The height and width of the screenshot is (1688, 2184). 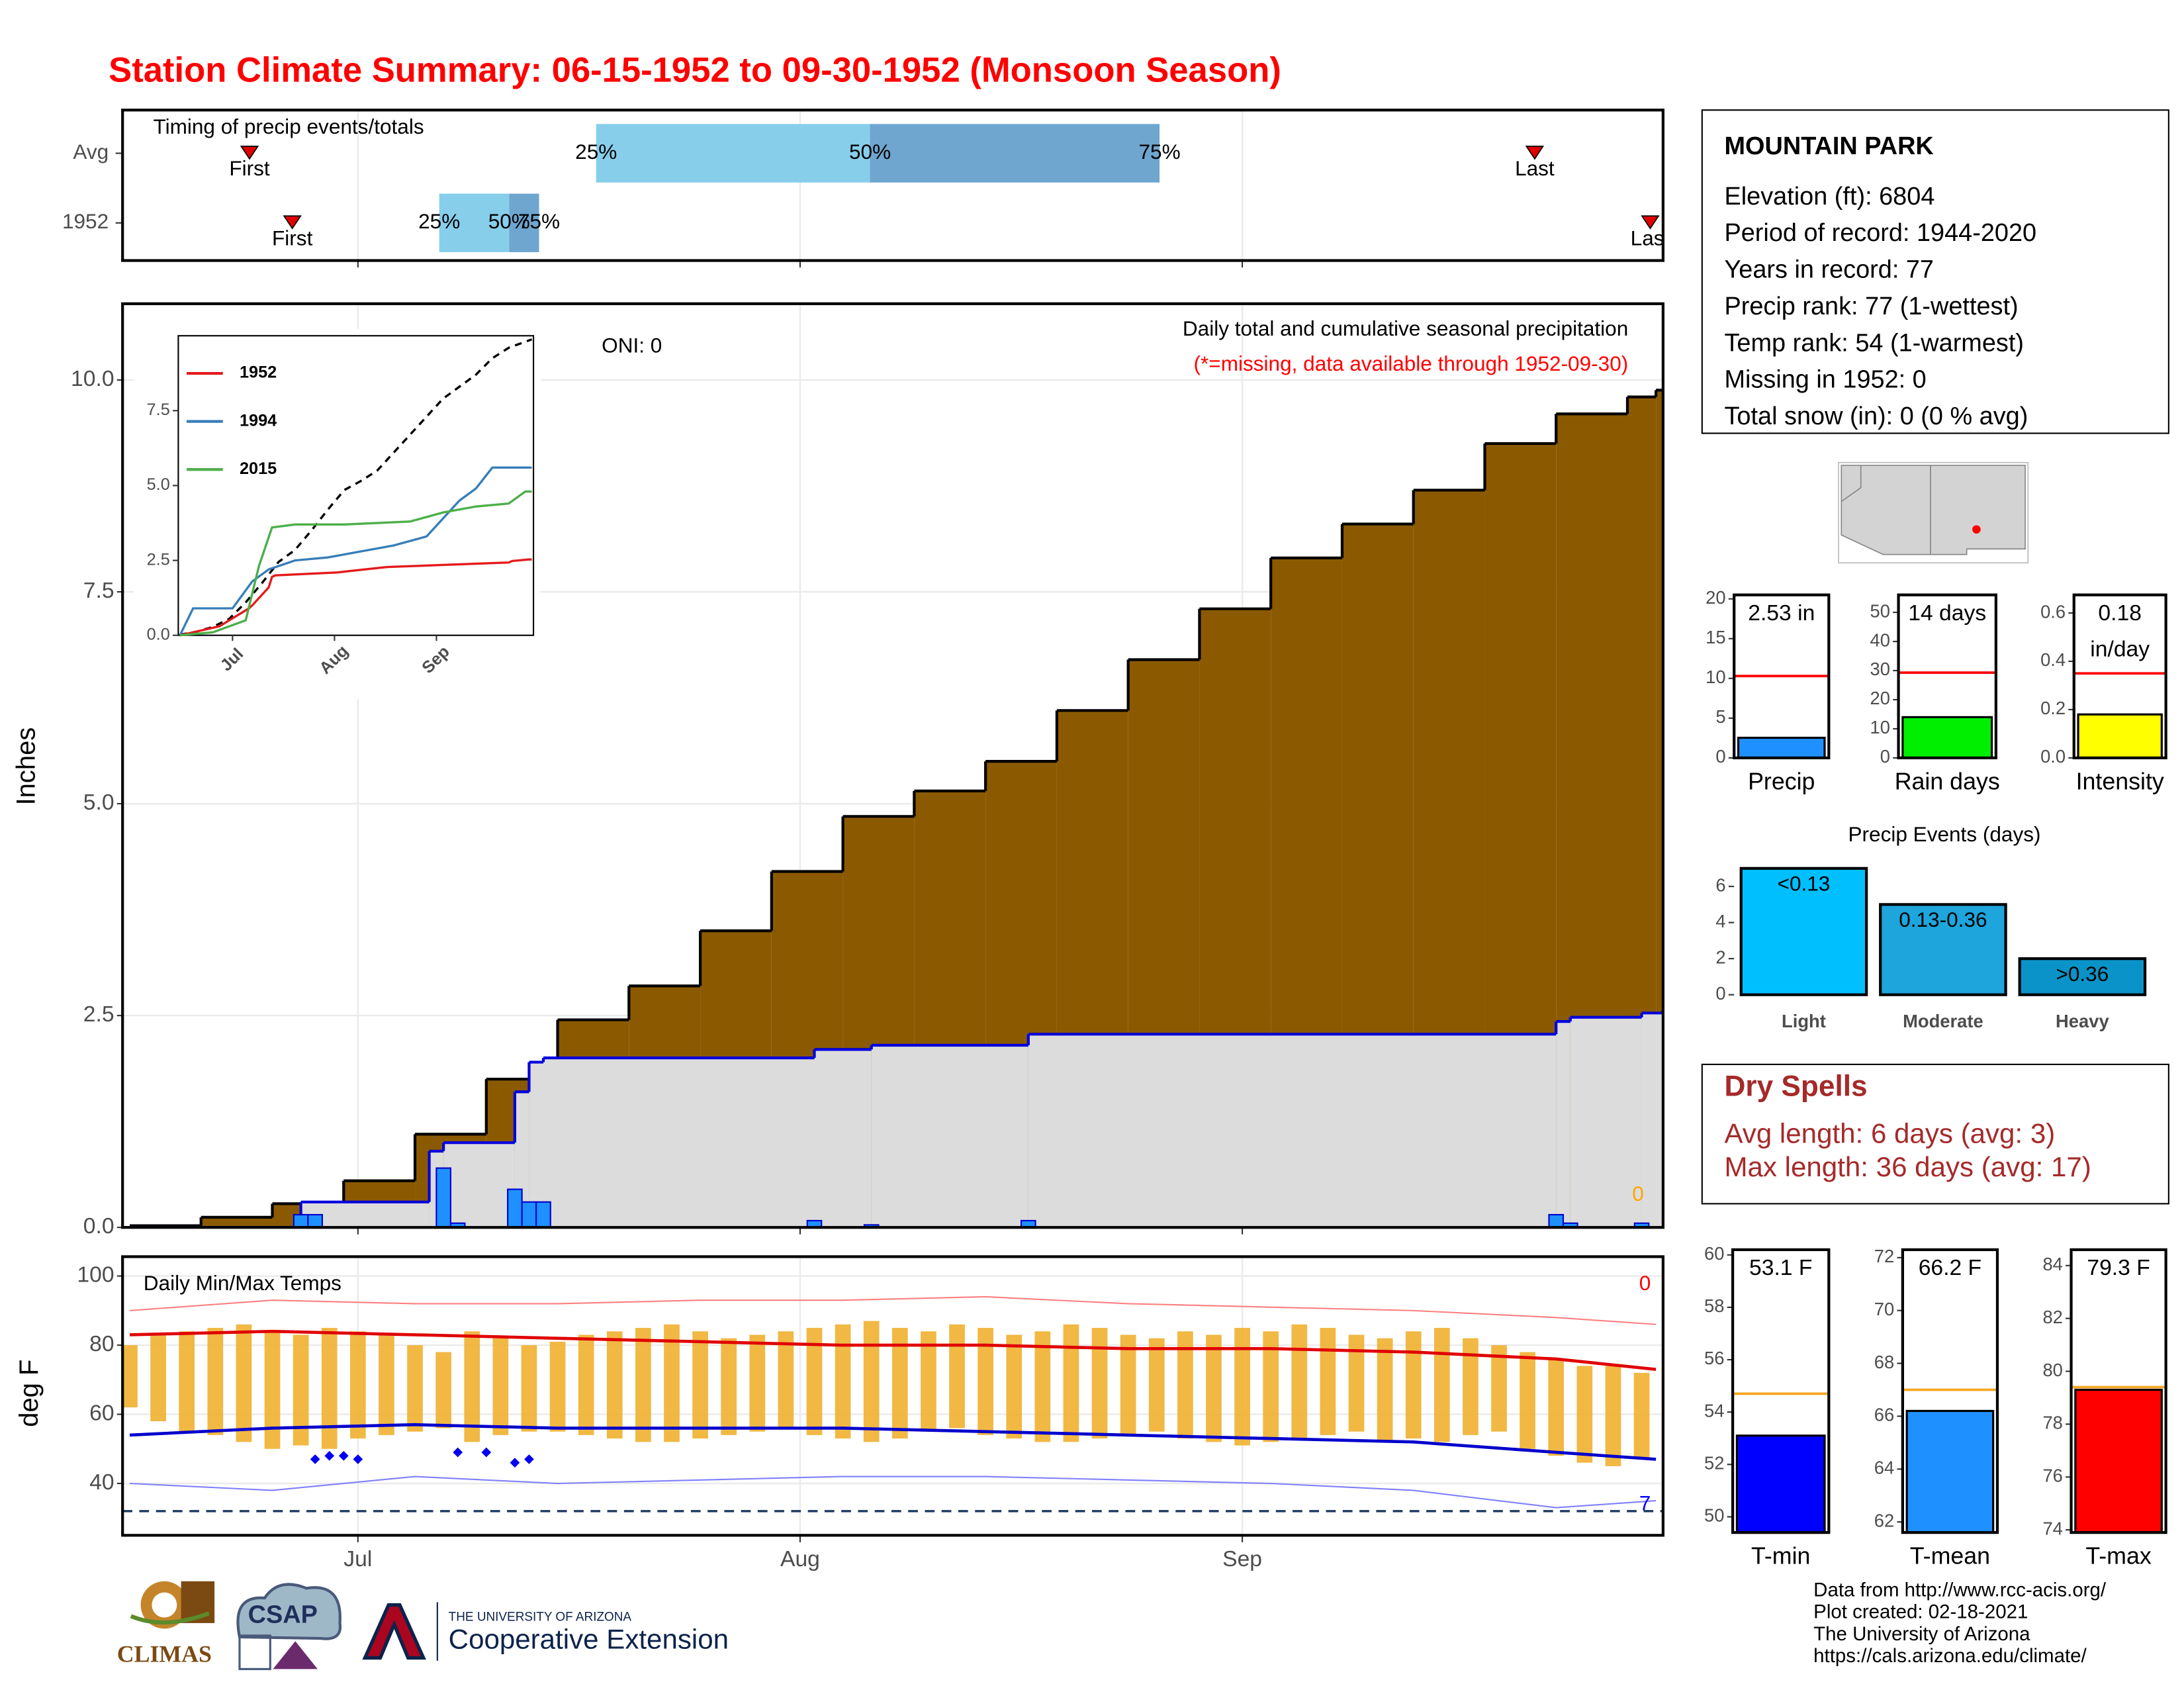 I want to click on logo-text: Cooperative Extension, so click(x=589, y=1638).